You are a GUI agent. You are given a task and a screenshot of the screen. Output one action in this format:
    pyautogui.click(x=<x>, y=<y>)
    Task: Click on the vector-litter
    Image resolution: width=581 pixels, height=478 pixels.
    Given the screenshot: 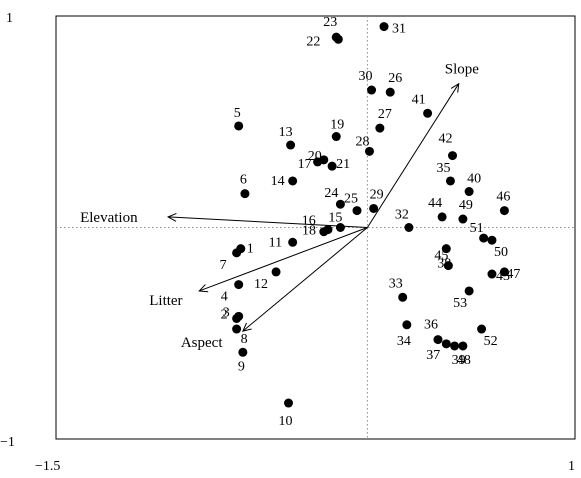 What is the action you would take?
    pyautogui.click(x=283, y=259)
    